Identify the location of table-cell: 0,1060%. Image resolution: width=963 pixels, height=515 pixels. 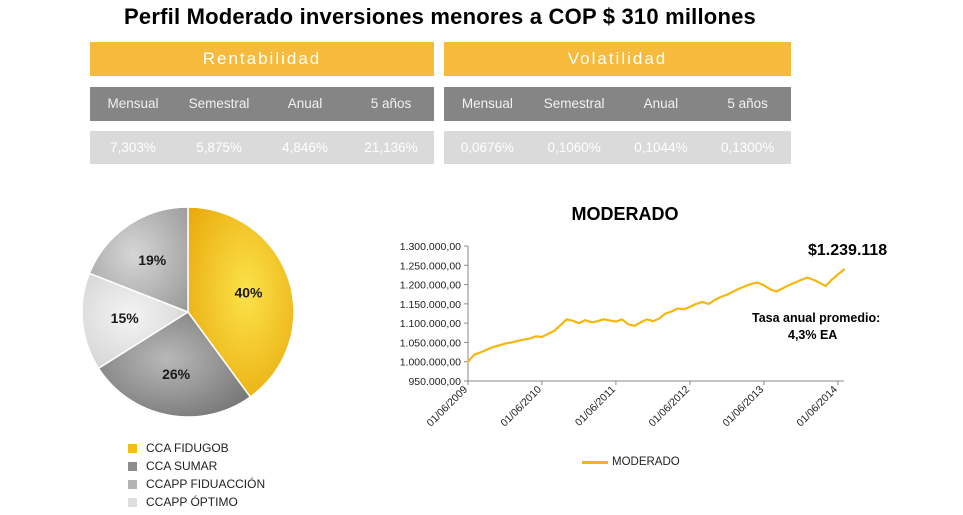
(574, 147).